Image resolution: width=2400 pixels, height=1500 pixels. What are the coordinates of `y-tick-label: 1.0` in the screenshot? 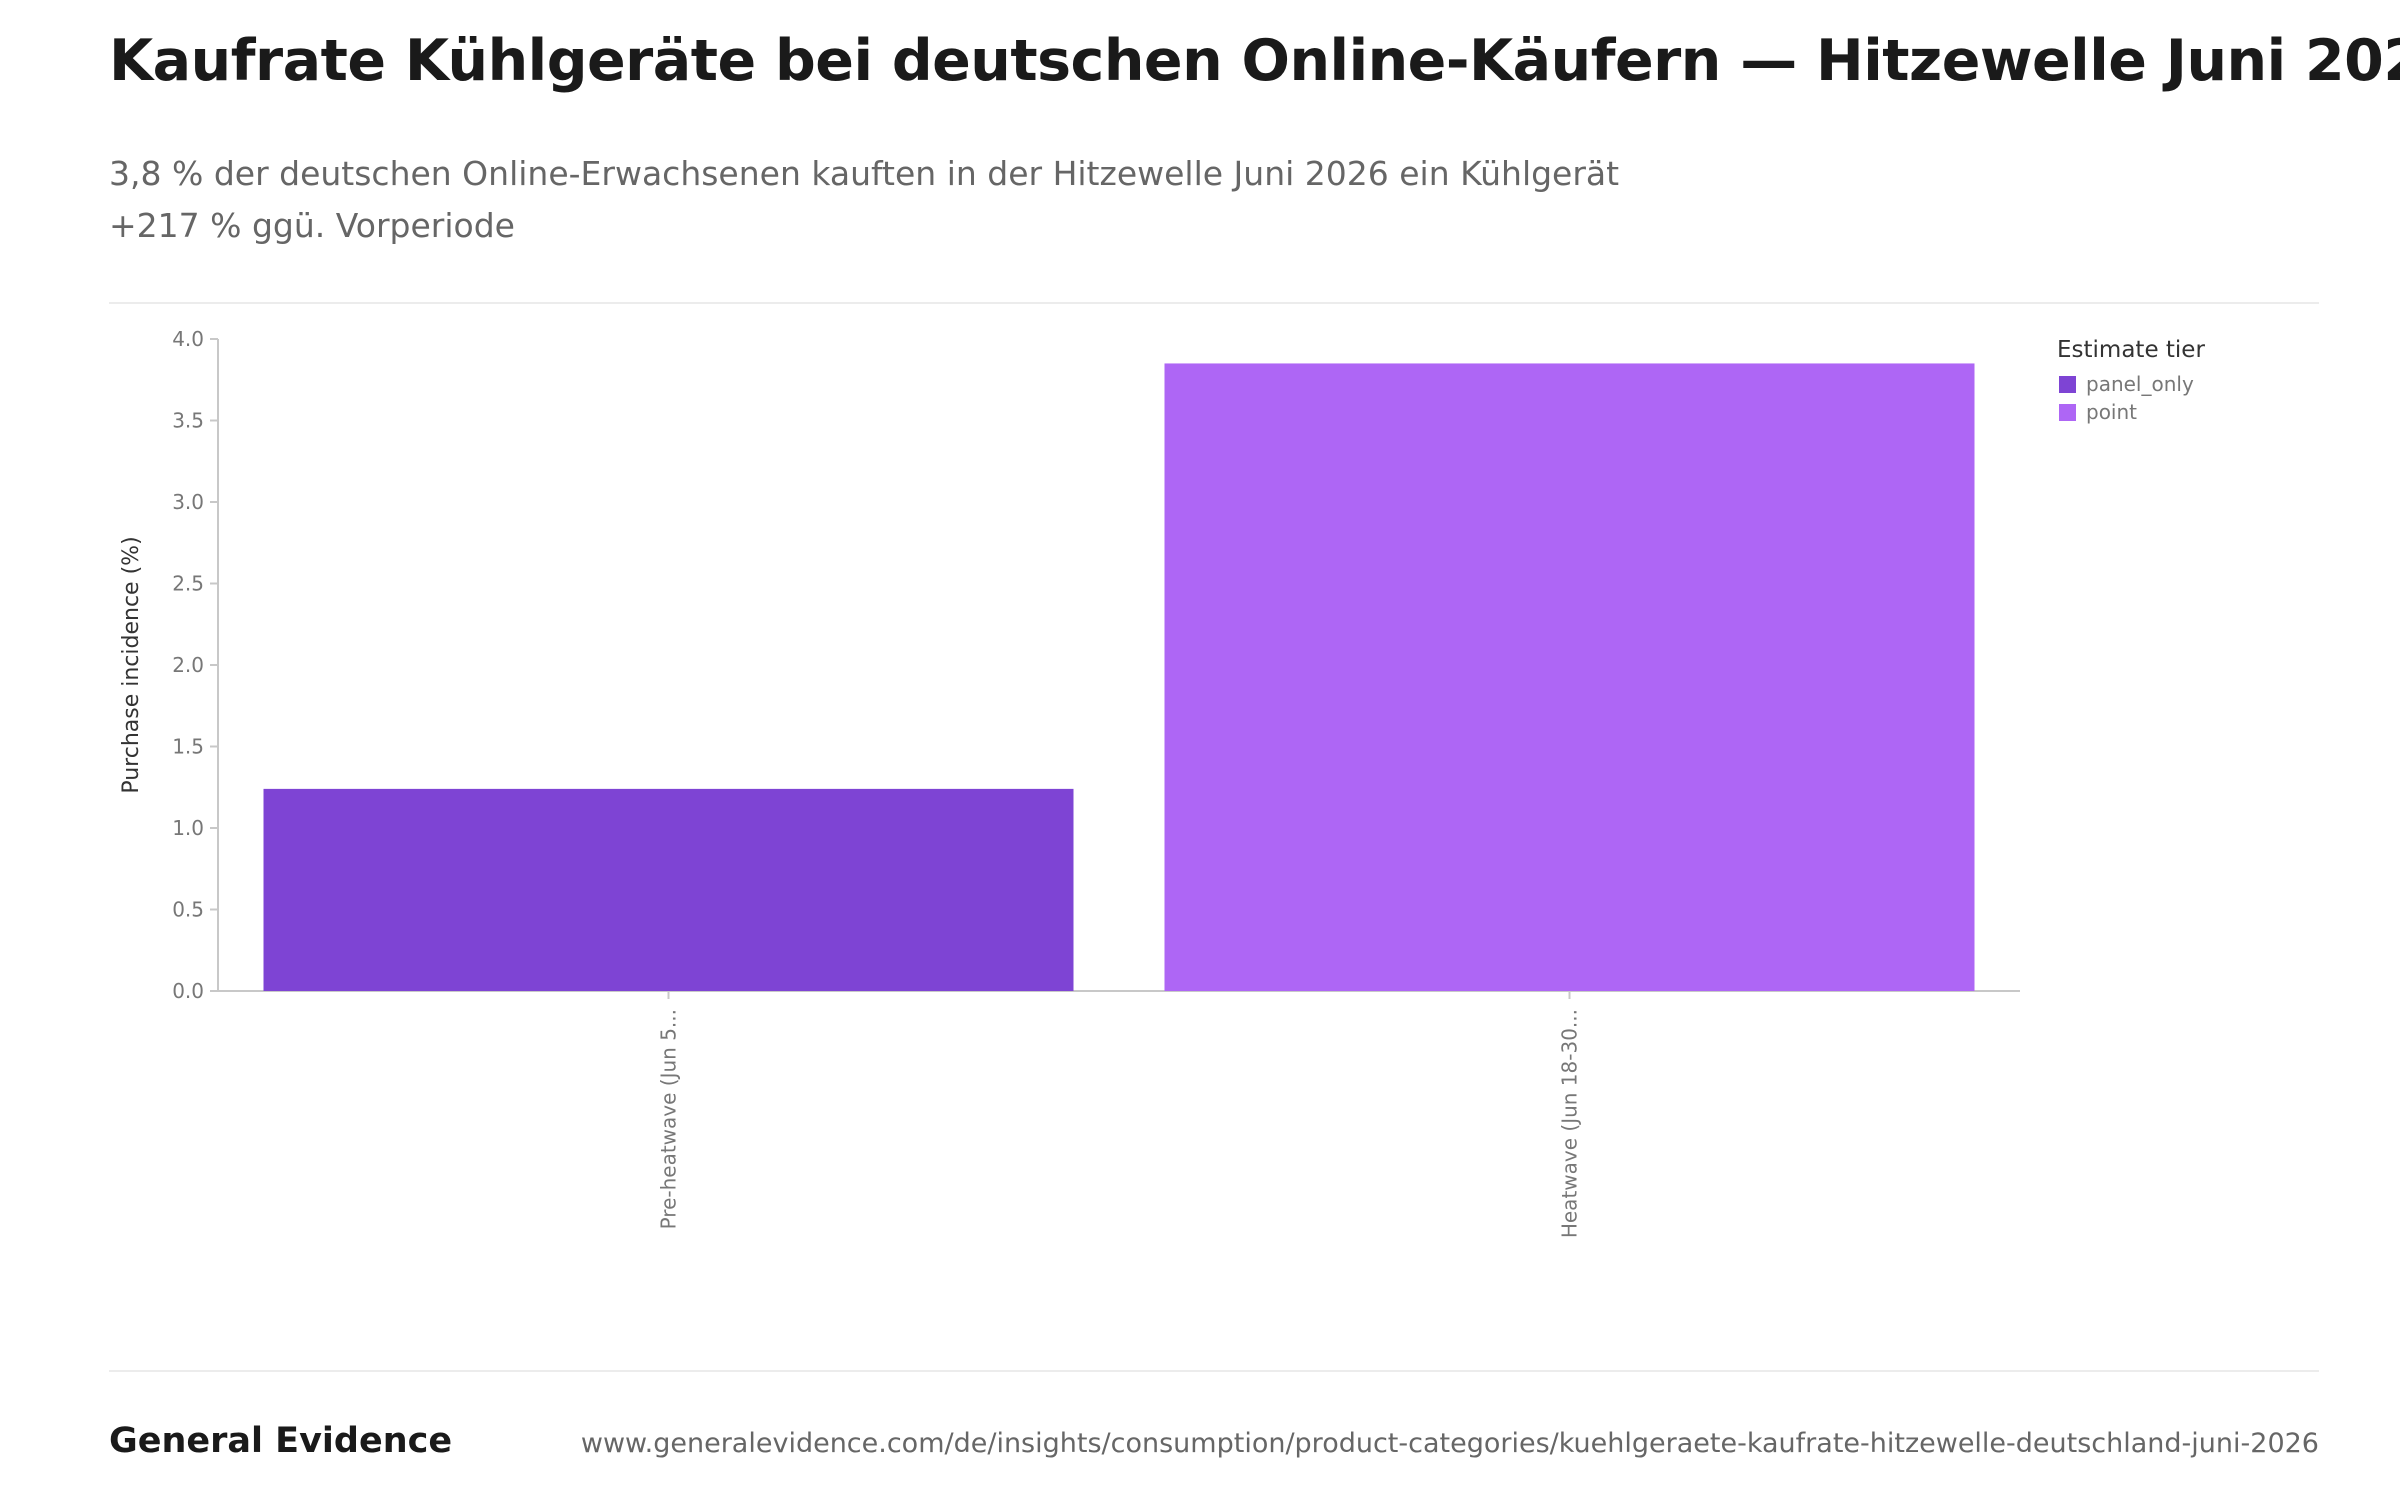 It's located at (188, 828).